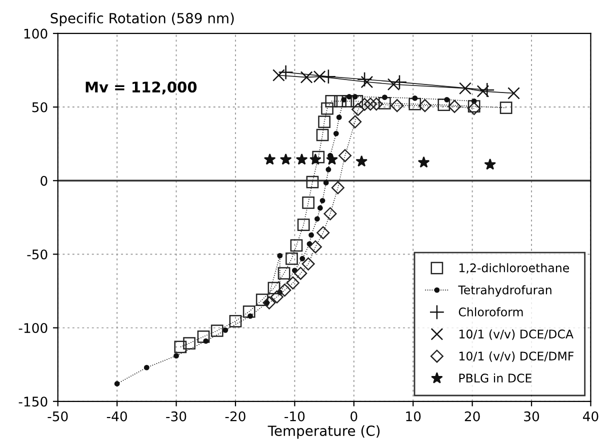 This screenshot has height=446, width=609. What do you see at coordinates (354, 416) in the screenshot?
I see `x-tick-label: 0` at bounding box center [354, 416].